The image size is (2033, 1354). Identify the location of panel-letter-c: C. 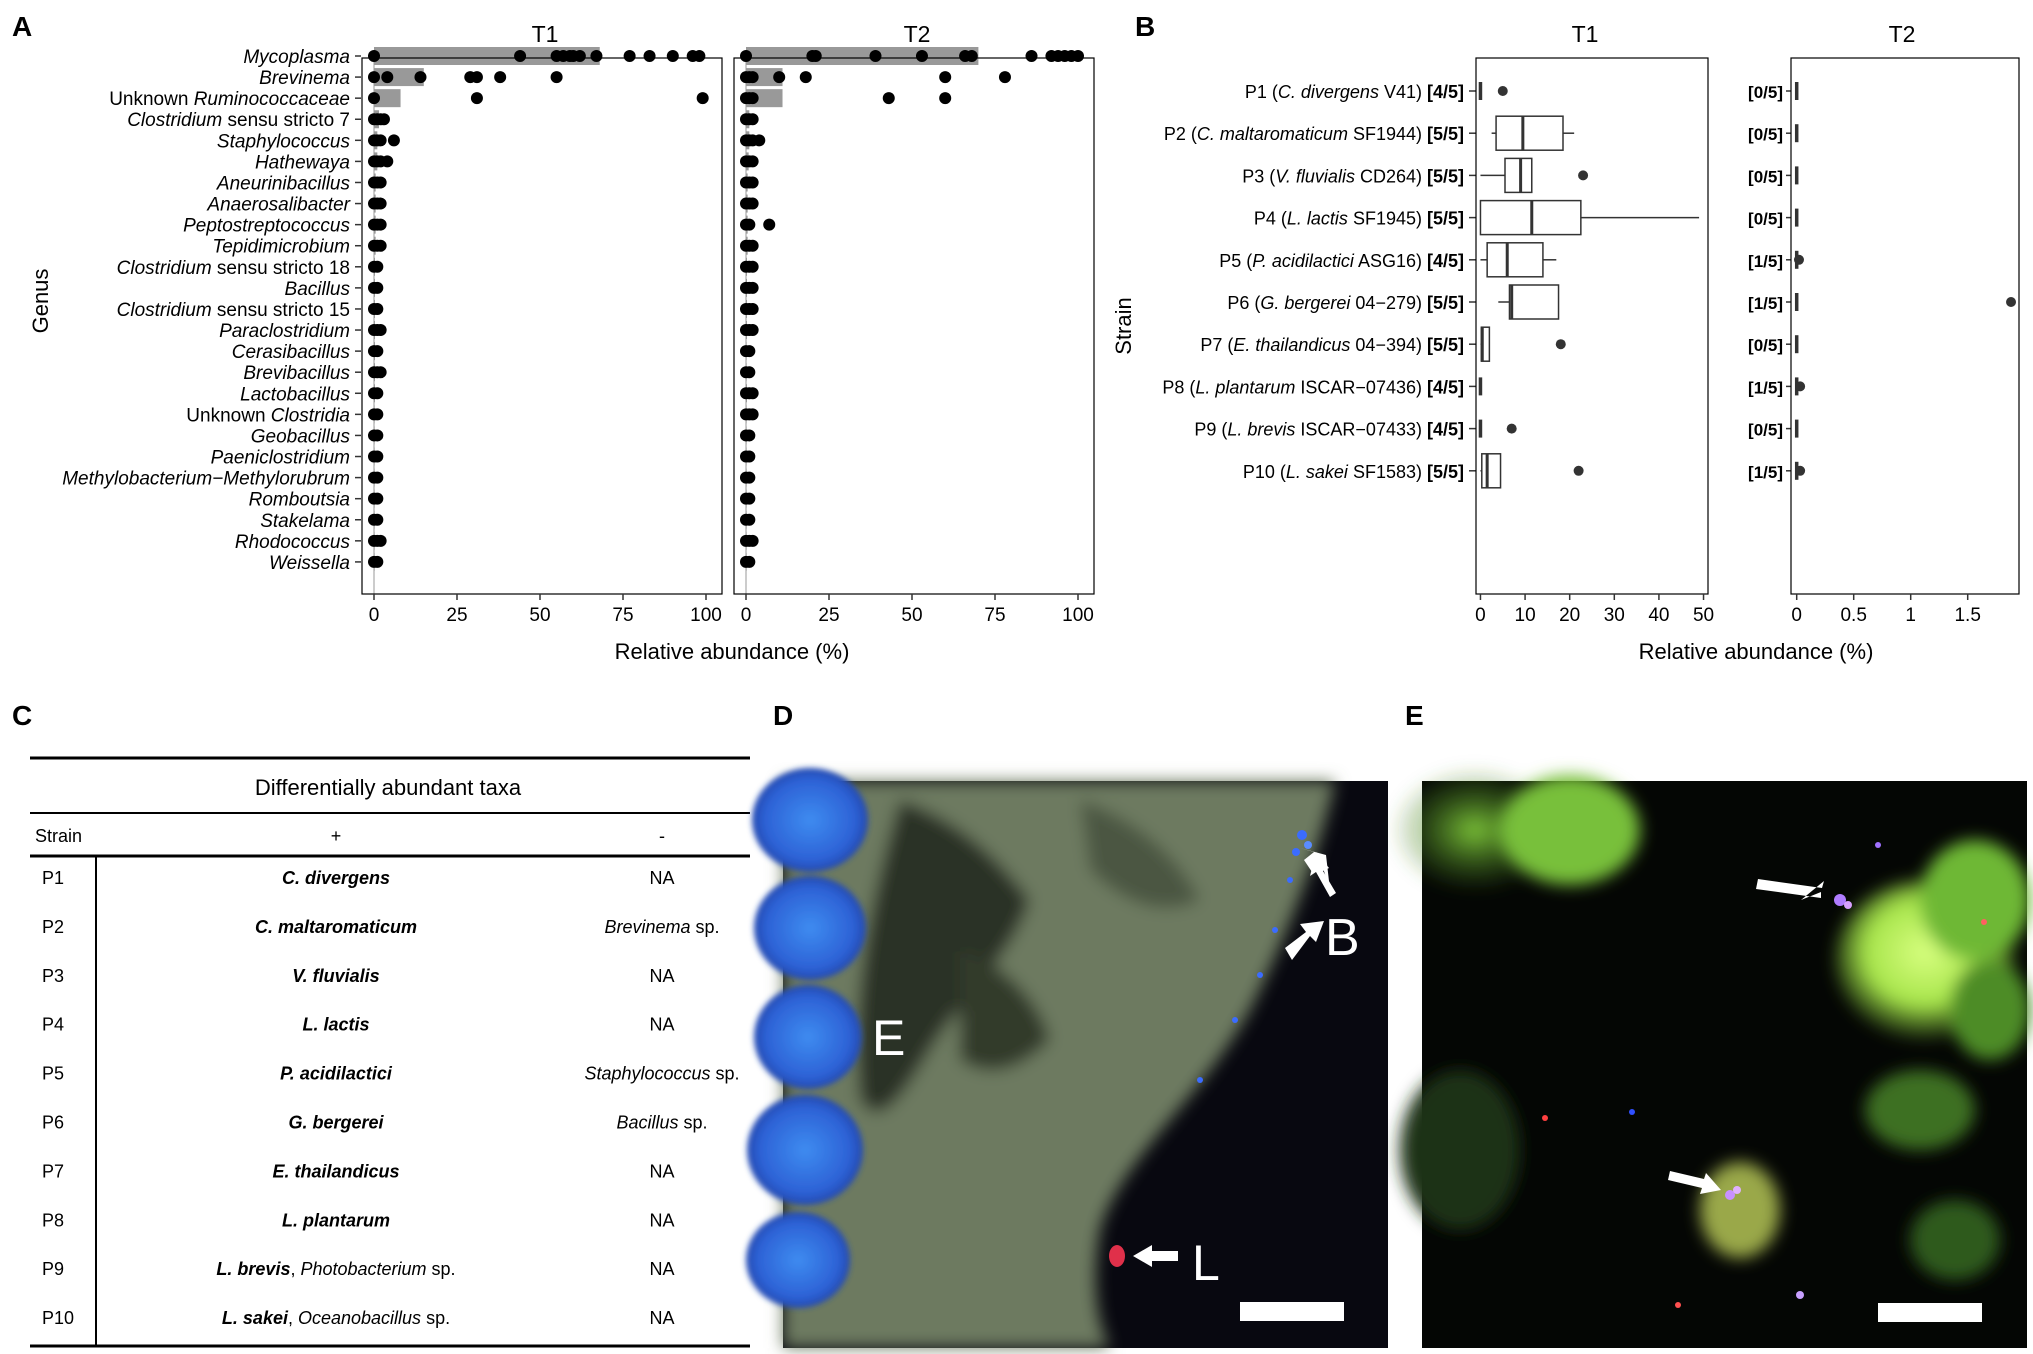
(22, 715).